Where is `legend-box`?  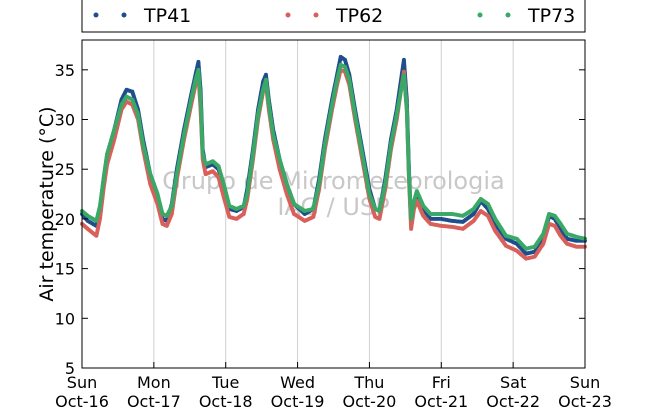 legend-box is located at coordinates (333, 16).